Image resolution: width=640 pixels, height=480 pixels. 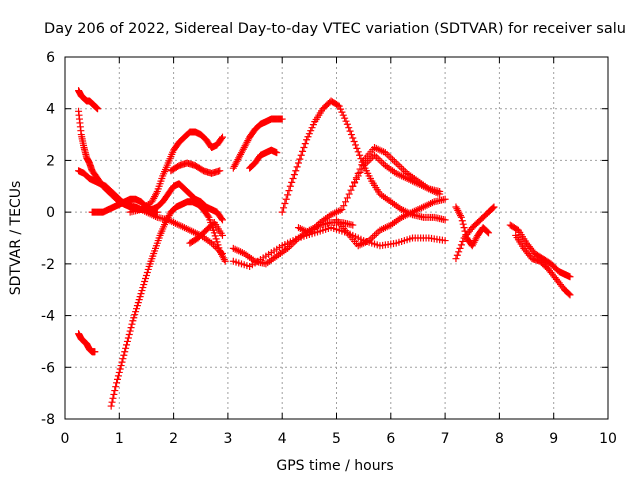 I want to click on y-tick-label: 6, so click(x=50, y=58).